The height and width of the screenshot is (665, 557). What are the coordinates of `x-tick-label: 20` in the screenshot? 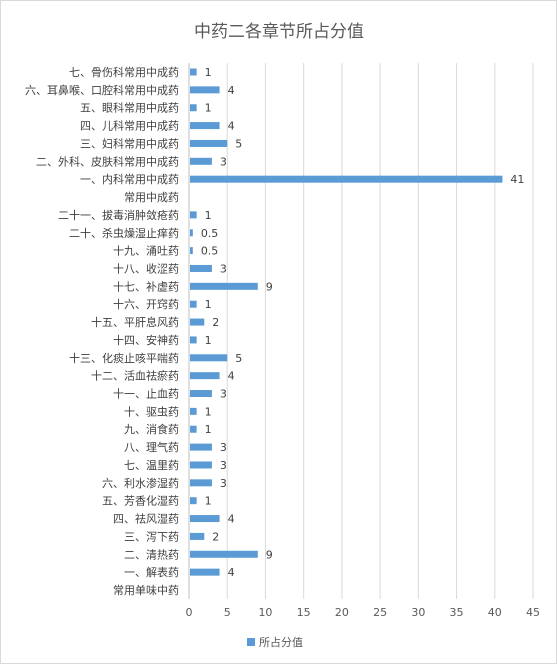 It's located at (342, 612).